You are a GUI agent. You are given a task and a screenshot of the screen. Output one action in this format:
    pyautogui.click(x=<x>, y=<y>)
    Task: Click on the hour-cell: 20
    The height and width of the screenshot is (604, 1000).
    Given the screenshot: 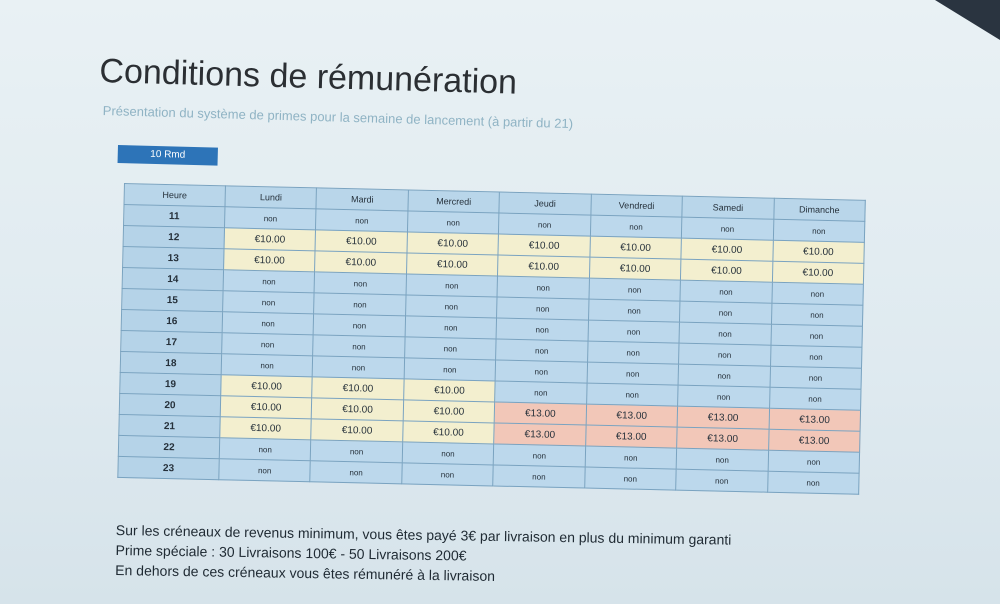 What is the action you would take?
    pyautogui.click(x=170, y=405)
    